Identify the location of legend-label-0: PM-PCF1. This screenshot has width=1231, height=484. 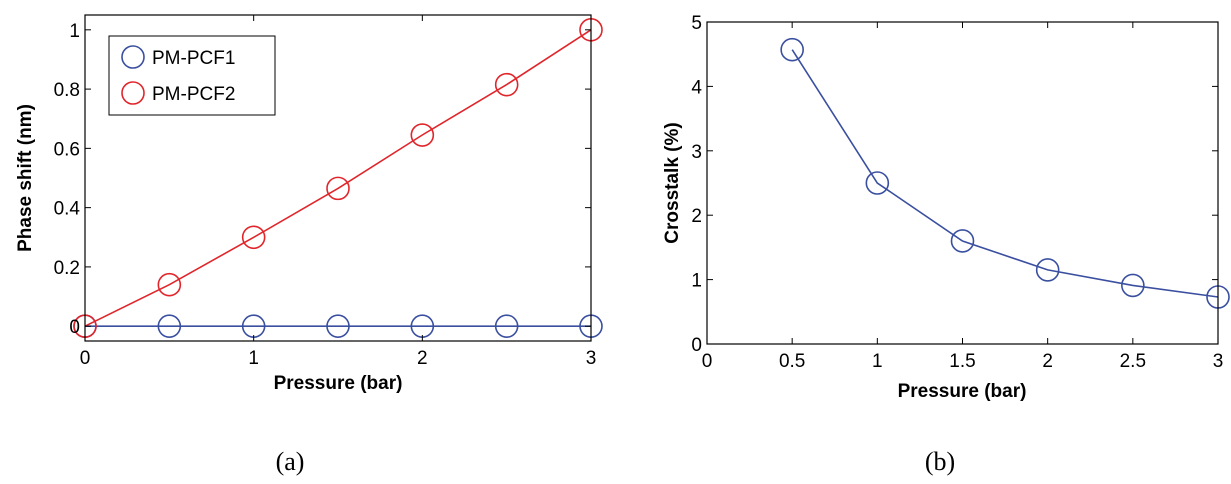
(193, 58).